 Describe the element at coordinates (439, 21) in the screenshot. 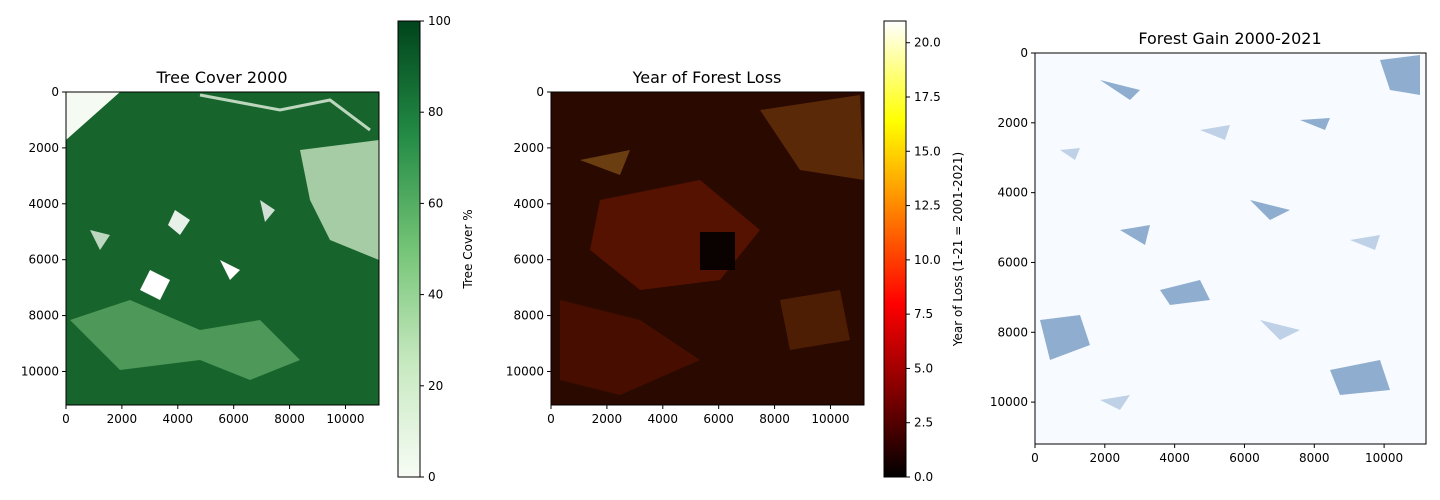

I see `colorbar-tick-label: 100` at that location.